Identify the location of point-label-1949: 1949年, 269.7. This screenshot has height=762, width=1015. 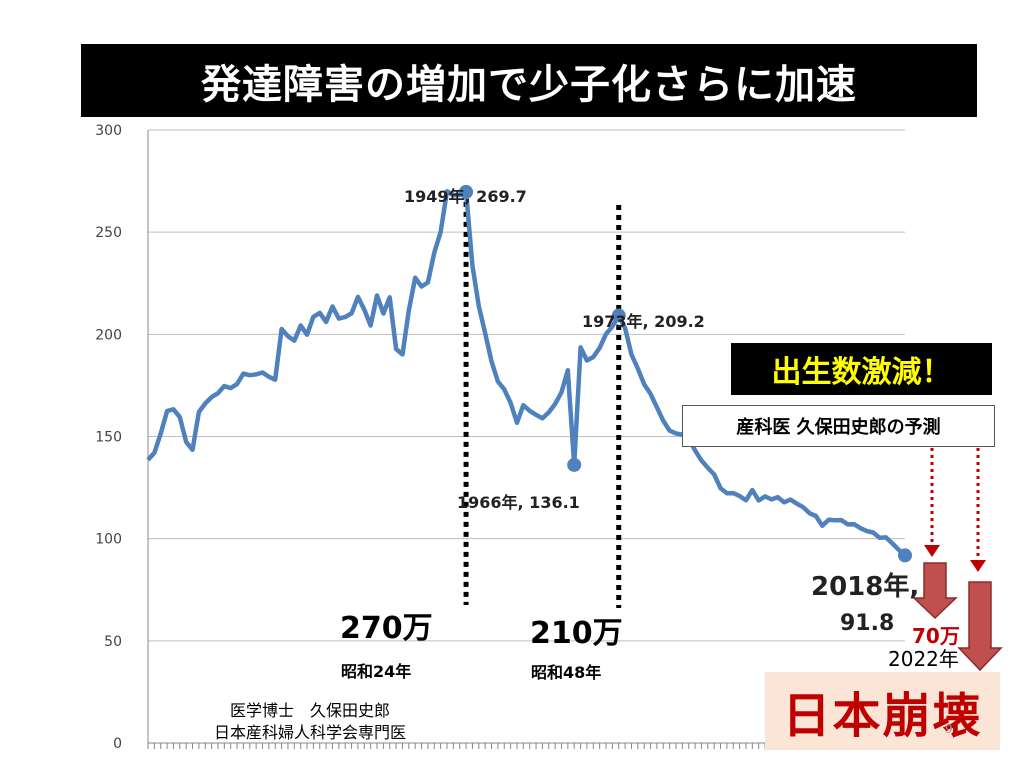
(465, 196).